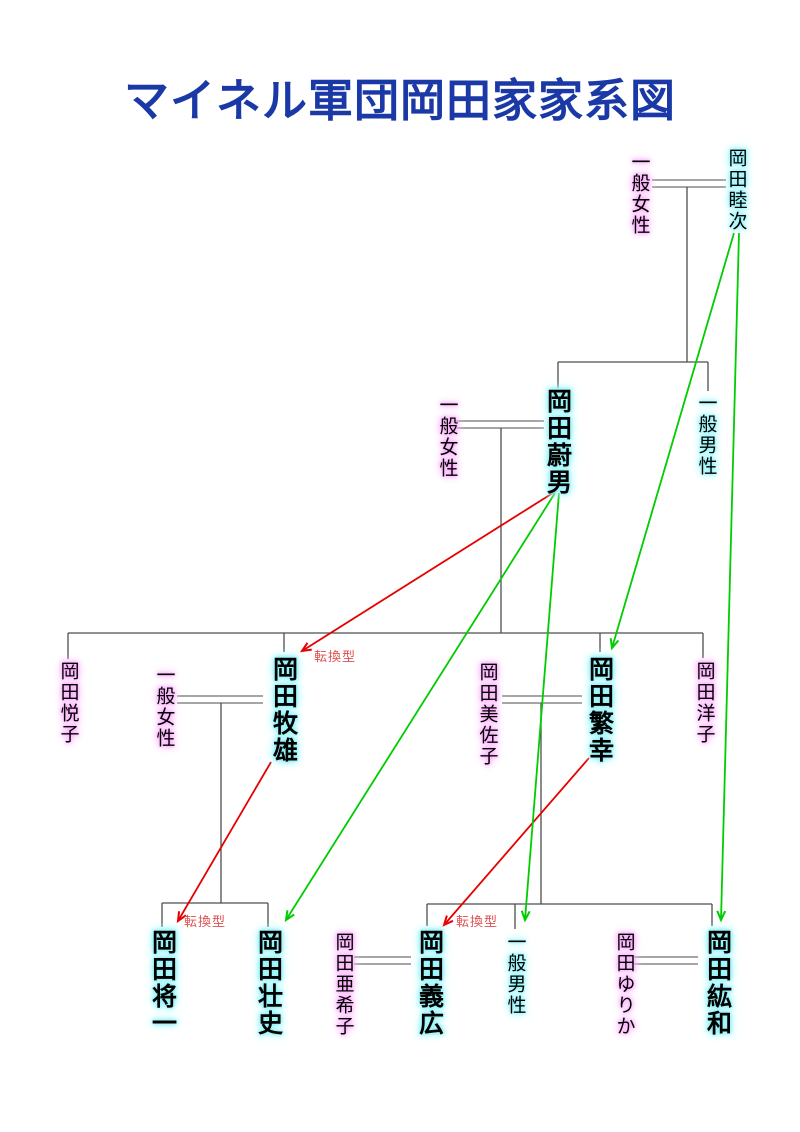  I want to click on person-misako: 岡田美佐子, so click(487, 714).